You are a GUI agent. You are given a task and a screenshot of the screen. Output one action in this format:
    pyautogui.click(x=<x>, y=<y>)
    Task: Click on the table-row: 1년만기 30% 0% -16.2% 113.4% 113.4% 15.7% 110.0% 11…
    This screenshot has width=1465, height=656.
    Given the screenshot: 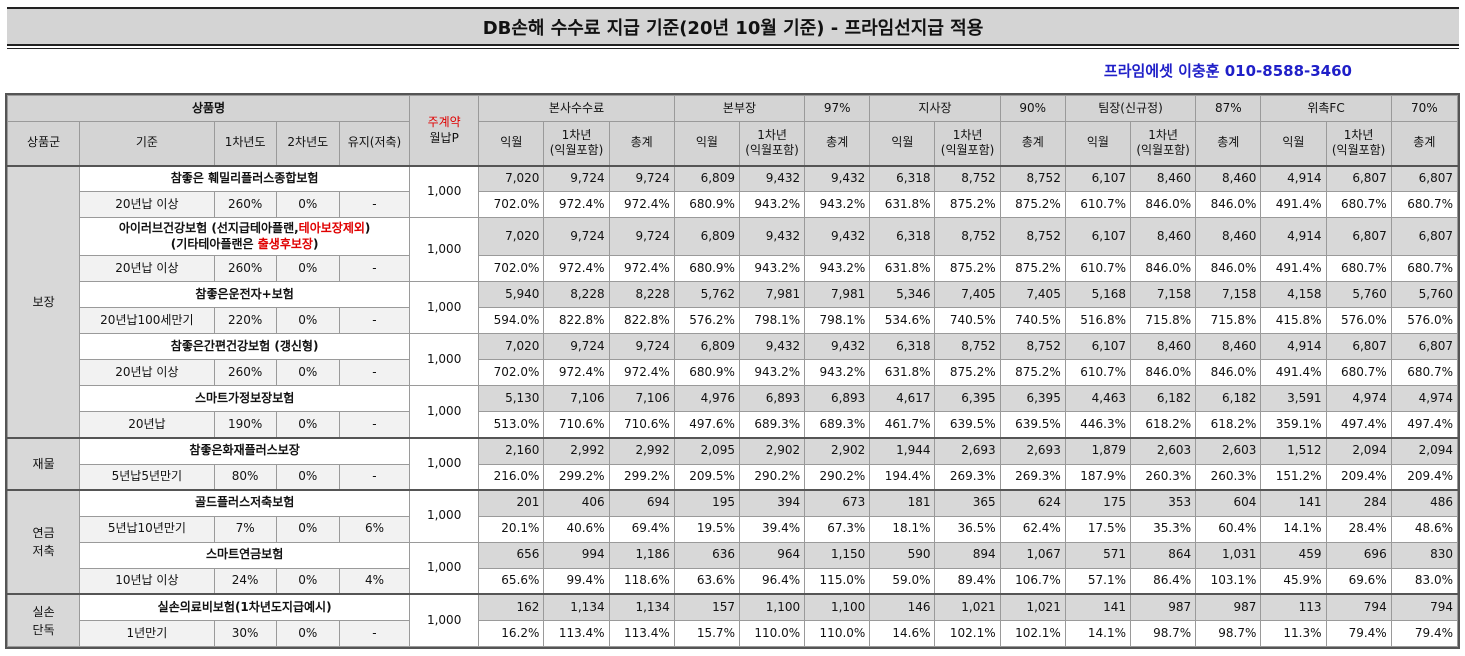 What is the action you would take?
    pyautogui.click(x=733, y=633)
    